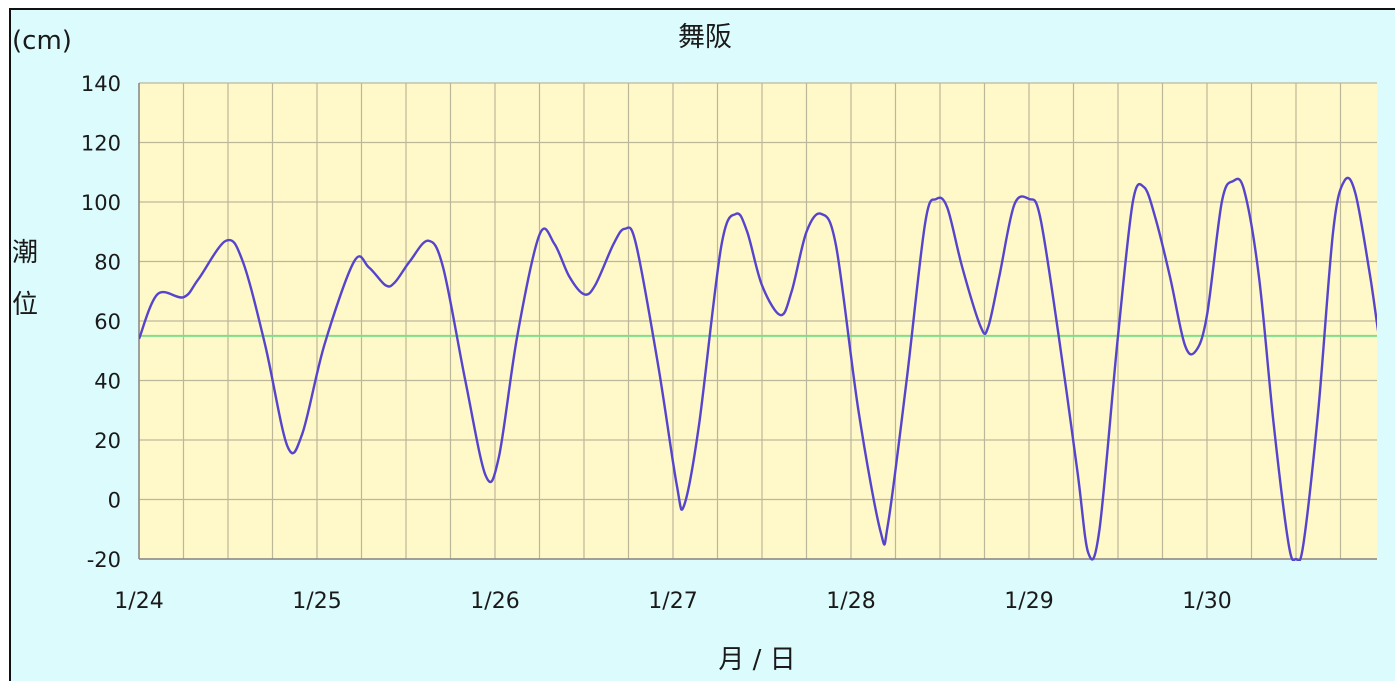 The height and width of the screenshot is (681, 1395). What do you see at coordinates (101, 84) in the screenshot?
I see `y-tick-label: 140` at bounding box center [101, 84].